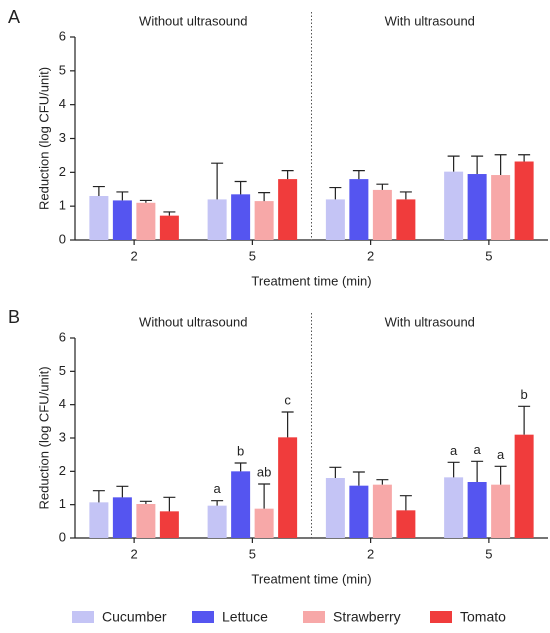 Image resolution: width=550 pixels, height=633 pixels. I want to click on legend-label: Strawberry, so click(367, 617).